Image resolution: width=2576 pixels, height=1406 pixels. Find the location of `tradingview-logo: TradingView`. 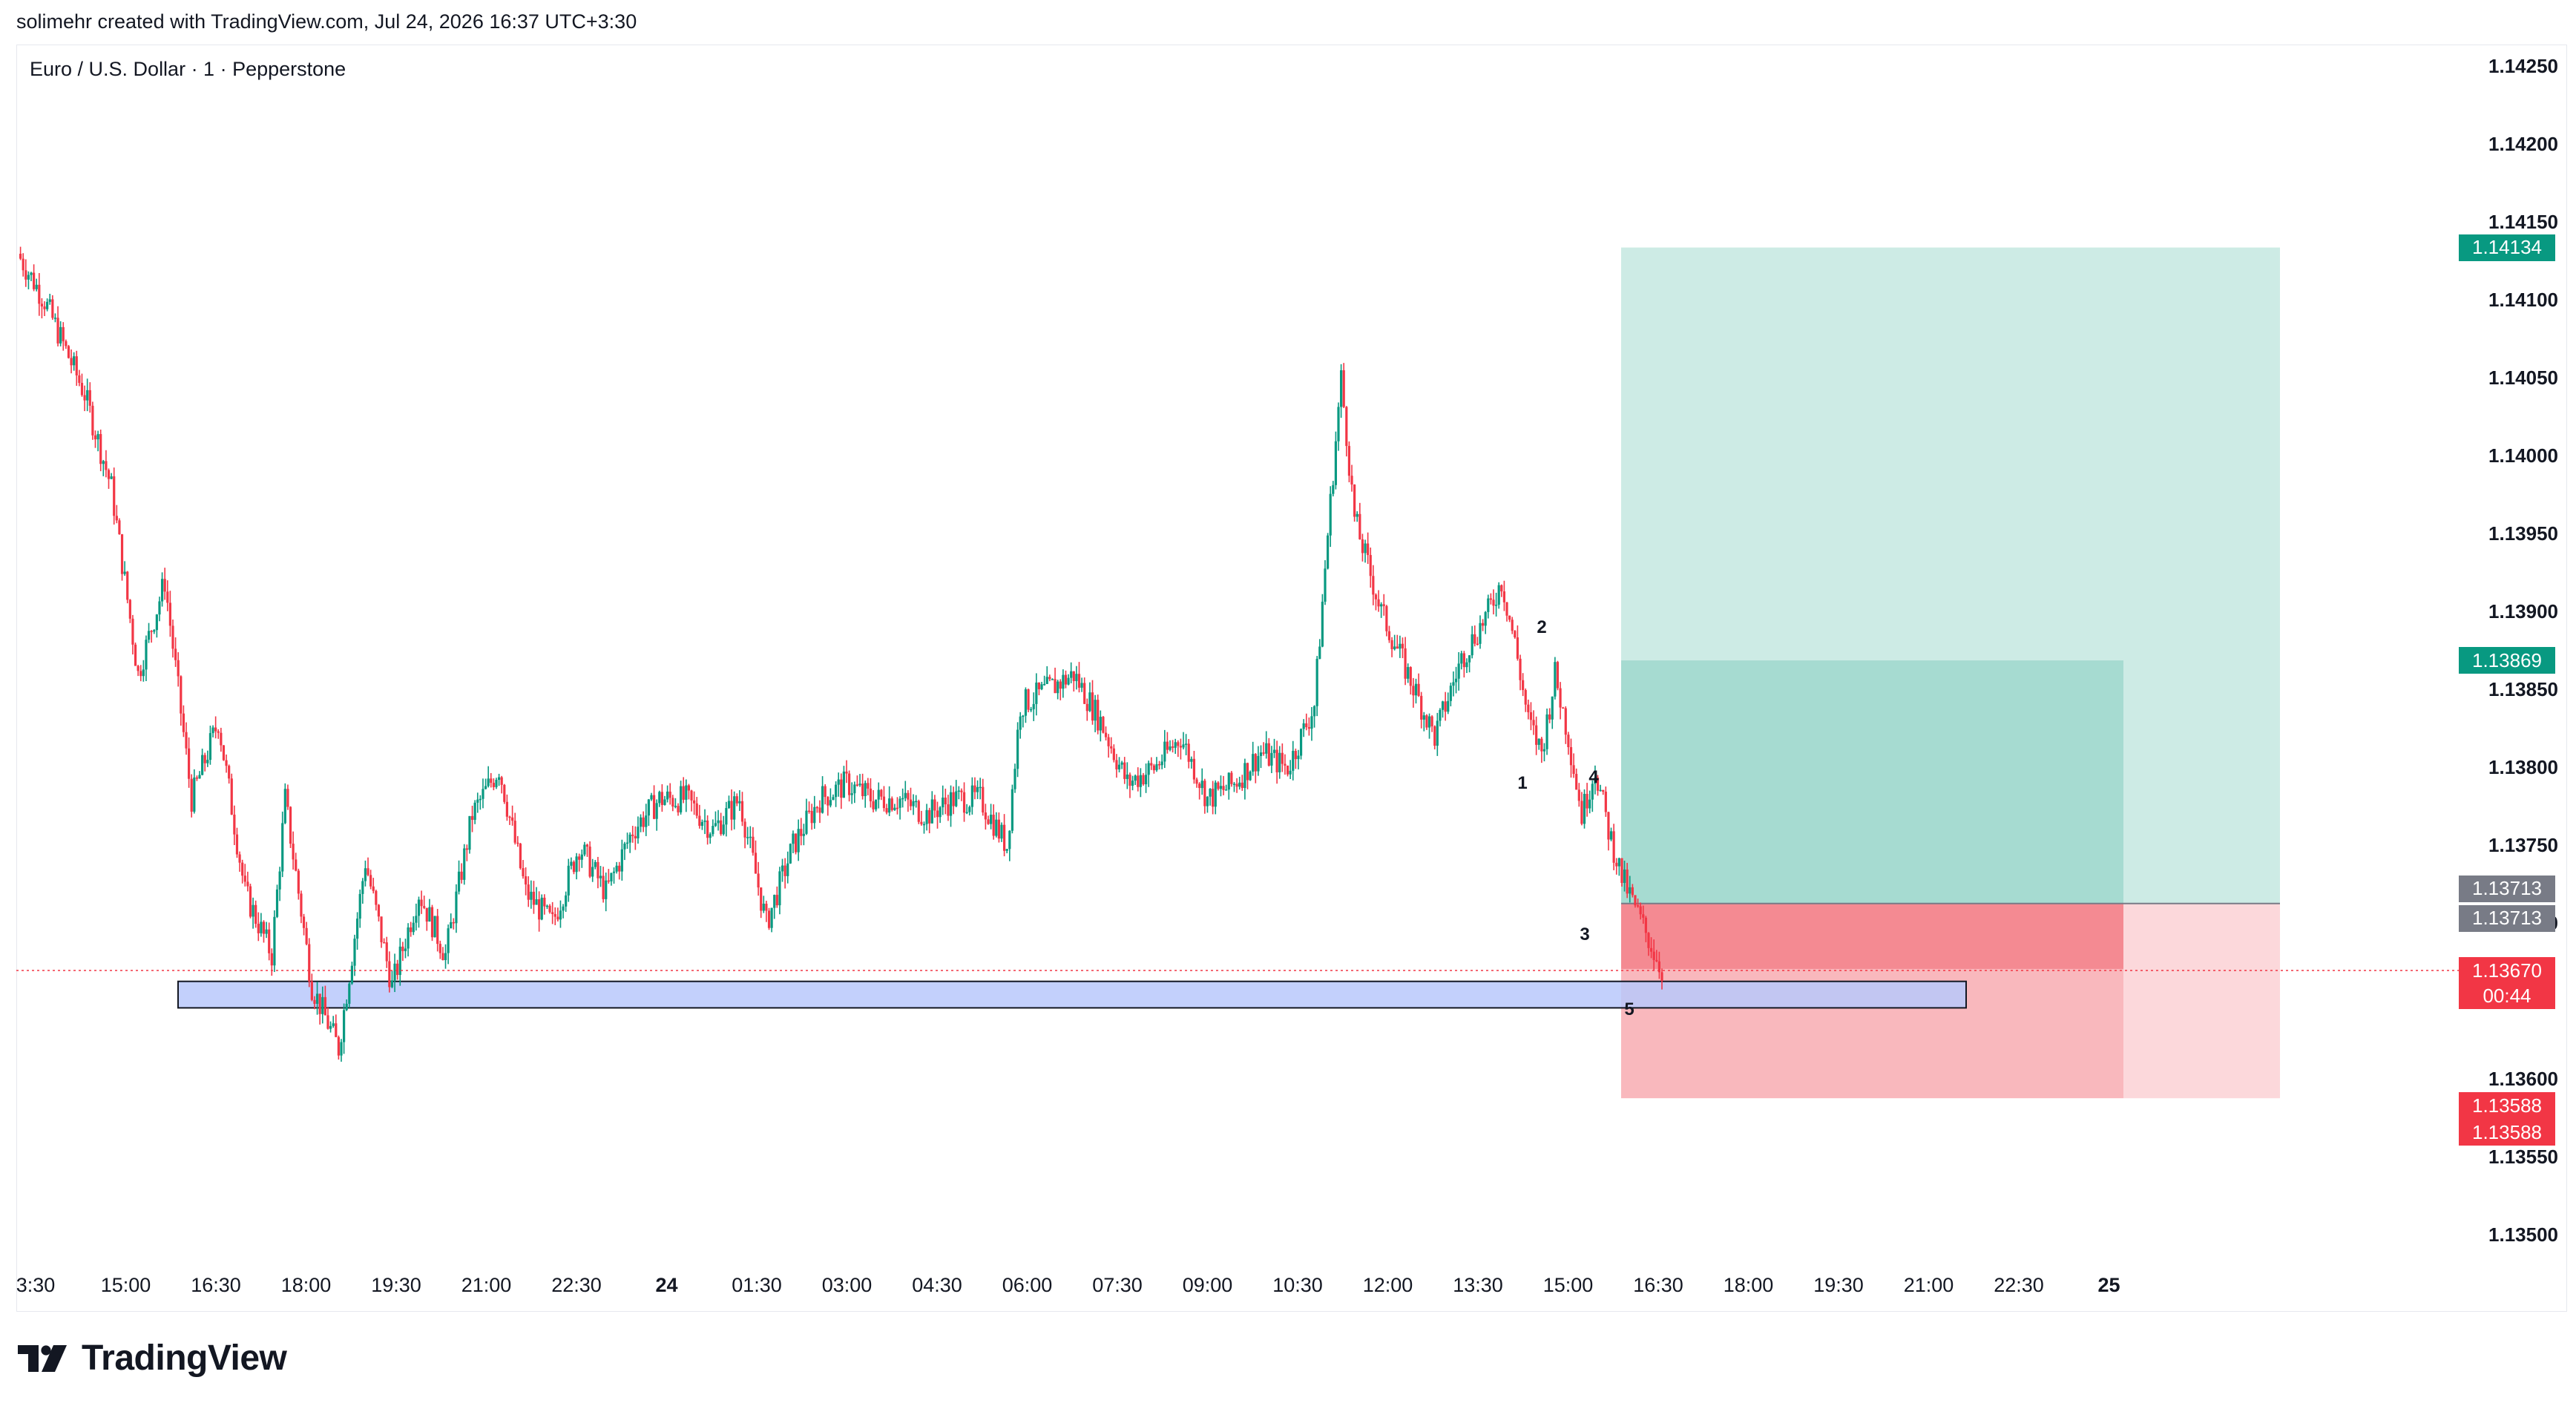

tradingview-logo: TradingView is located at coordinates (152, 1358).